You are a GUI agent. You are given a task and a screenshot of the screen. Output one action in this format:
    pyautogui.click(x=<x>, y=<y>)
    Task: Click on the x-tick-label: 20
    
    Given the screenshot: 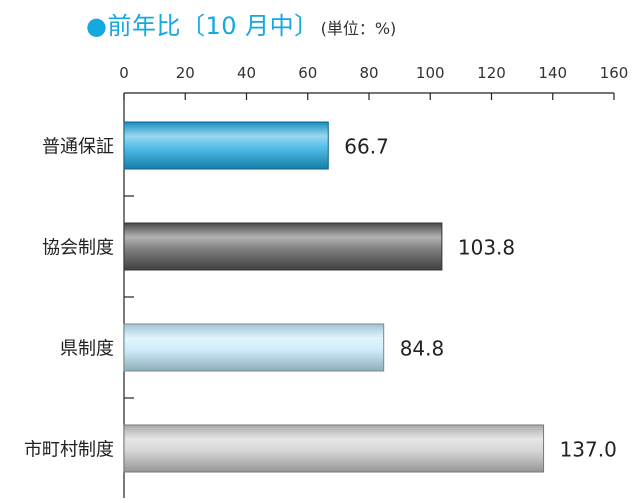 What is the action you would take?
    pyautogui.click(x=185, y=73)
    